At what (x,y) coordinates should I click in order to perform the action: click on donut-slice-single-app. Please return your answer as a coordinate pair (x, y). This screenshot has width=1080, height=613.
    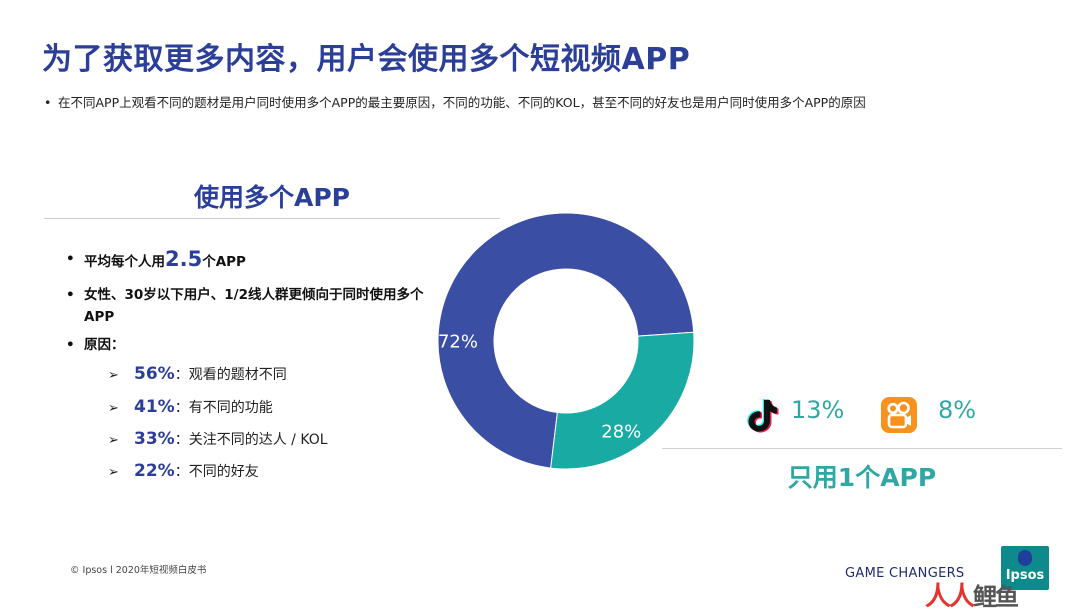
    Looking at the image, I should click on (622, 400).